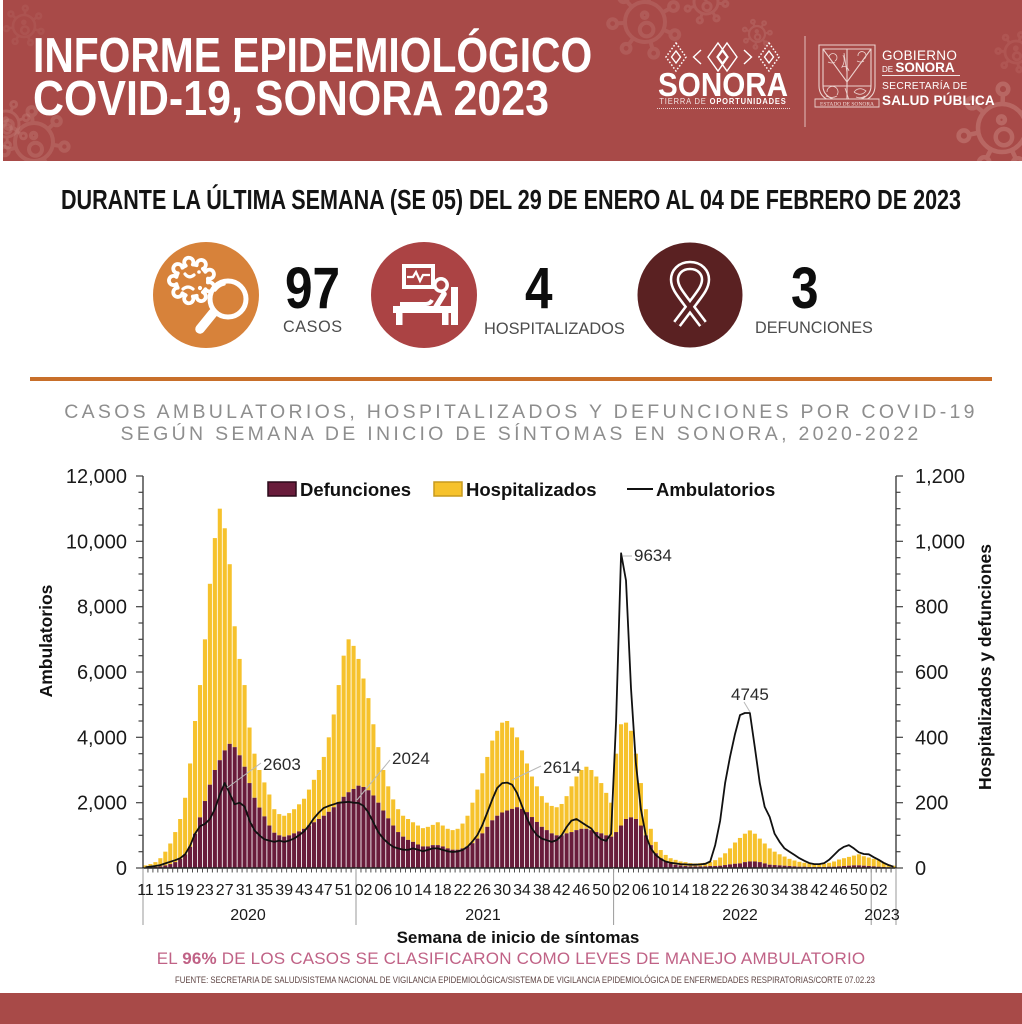  Describe the element at coordinates (102, 673) in the screenshot. I see `svg-text: 6,000` at that location.